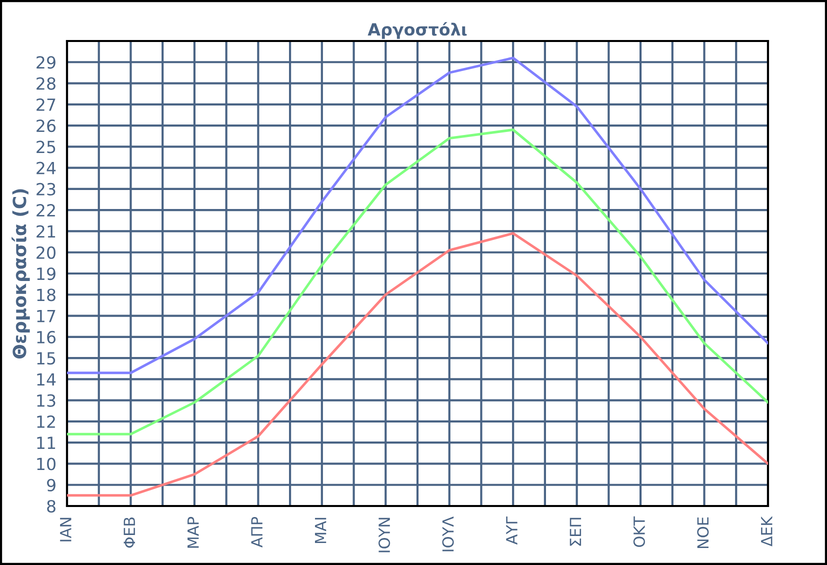  Describe the element at coordinates (46, 400) in the screenshot. I see `y-tick-label: 13` at that location.